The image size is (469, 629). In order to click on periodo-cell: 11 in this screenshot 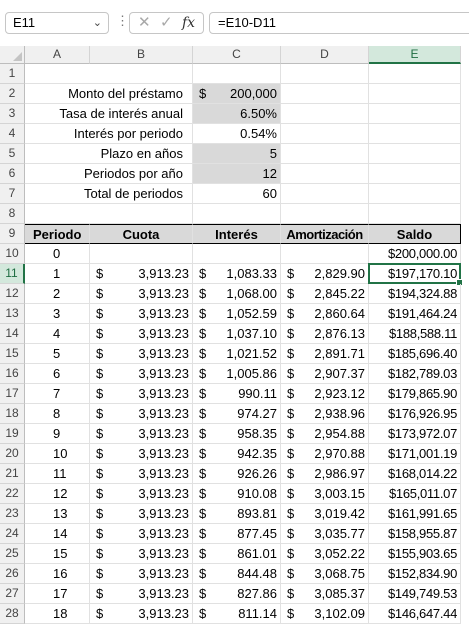, I will do `click(57, 474)`.